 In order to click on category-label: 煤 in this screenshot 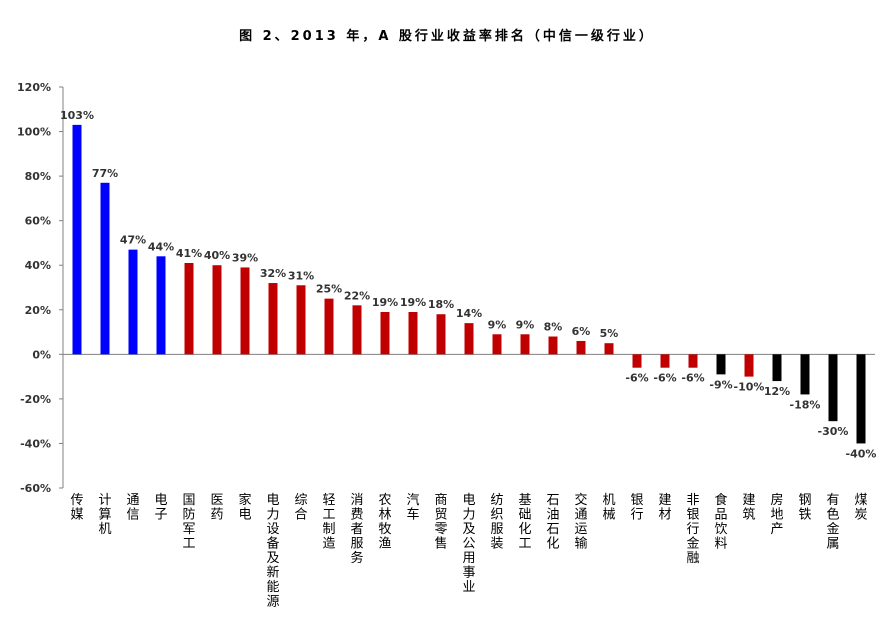, I will do `click(860, 500)`.